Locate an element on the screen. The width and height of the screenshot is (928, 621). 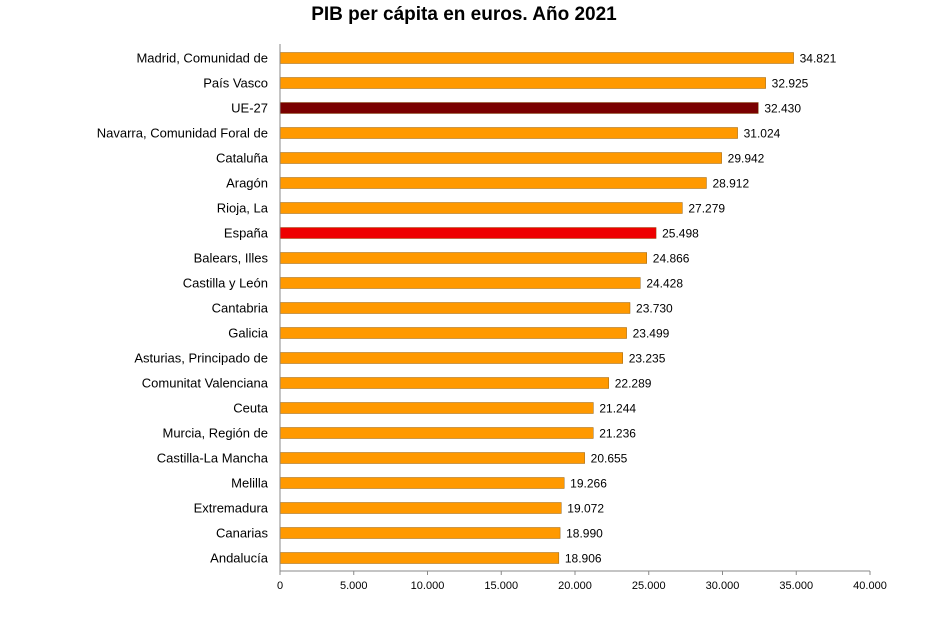
category-label: Extremadura is located at coordinates (231, 508).